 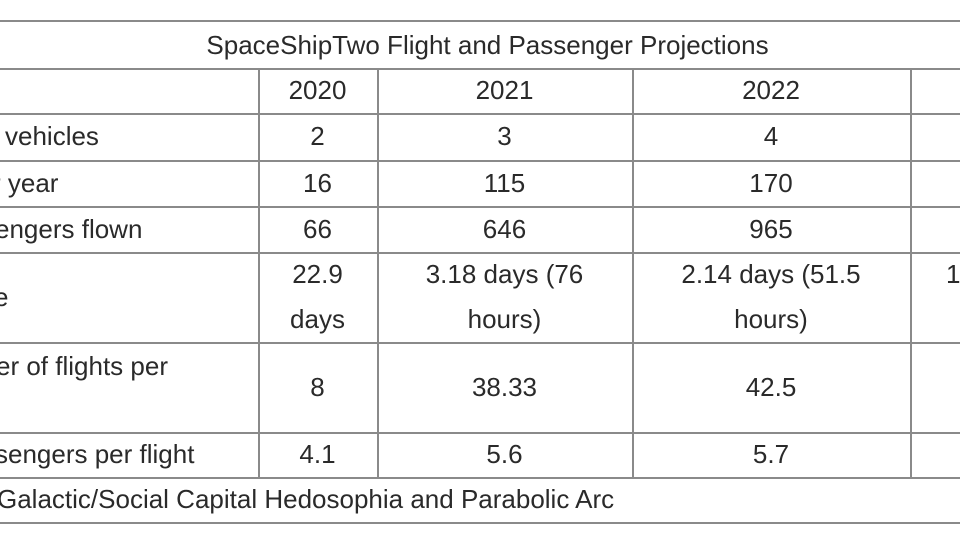 I want to click on cell: 38.33, so click(x=504, y=386).